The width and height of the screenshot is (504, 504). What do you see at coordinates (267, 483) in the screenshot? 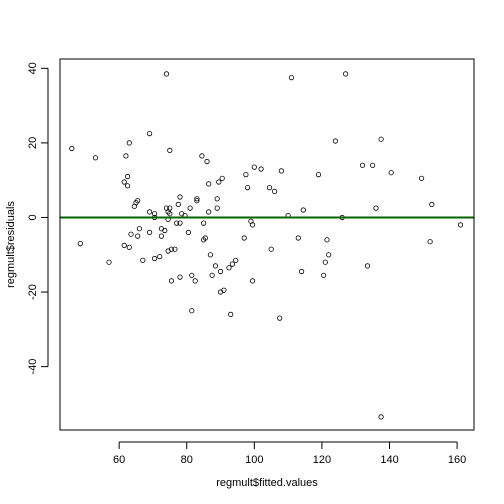
I see `x-axis-title: regmult$fitted.values` at bounding box center [267, 483].